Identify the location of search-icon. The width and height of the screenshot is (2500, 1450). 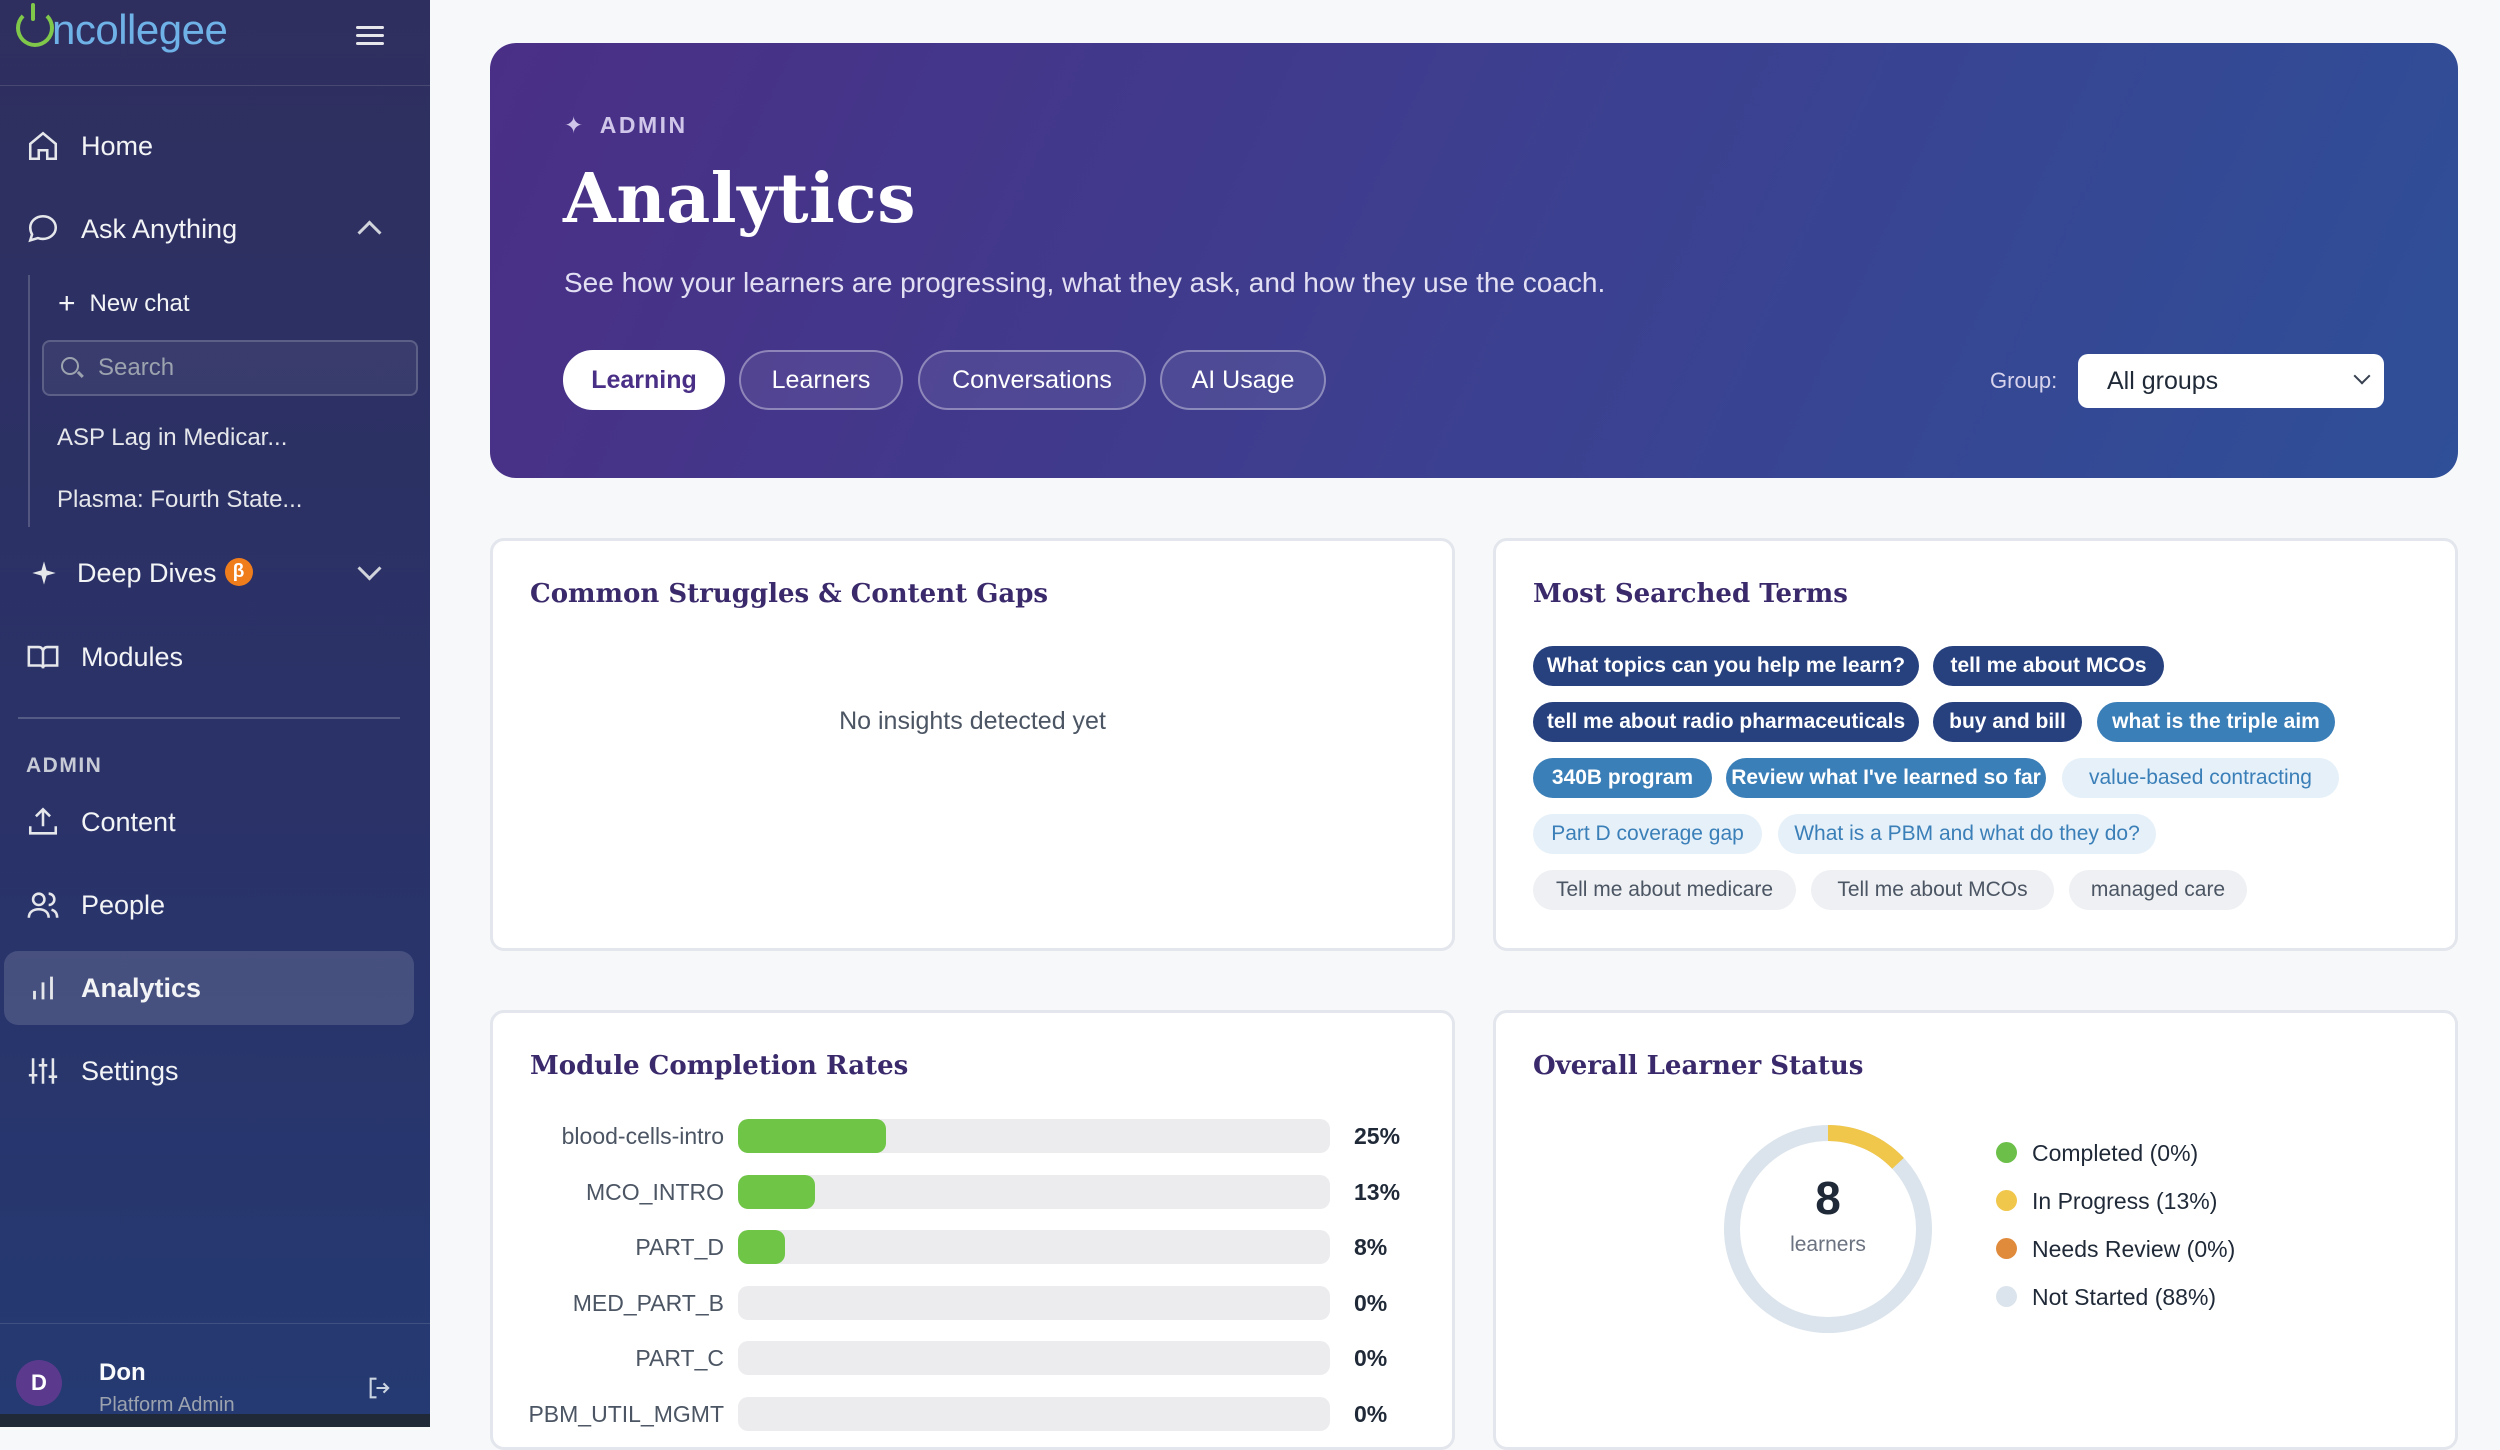
(70, 366).